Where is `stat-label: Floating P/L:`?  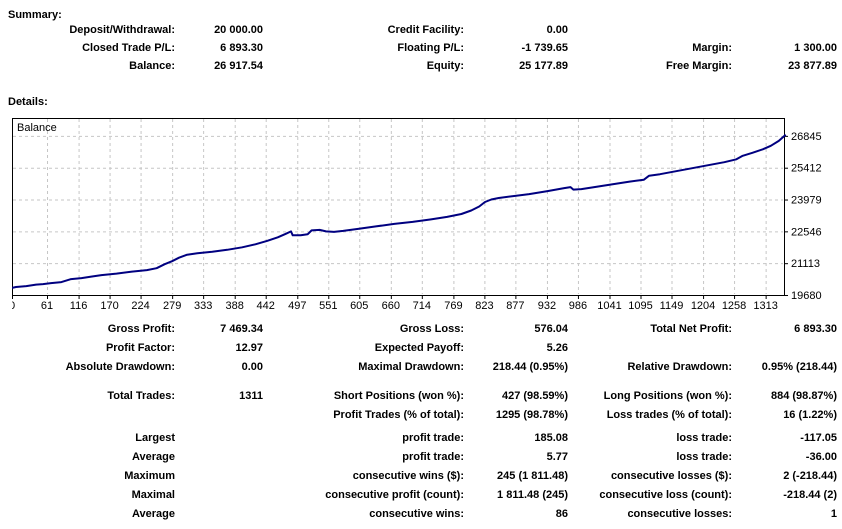 stat-label: Floating P/L: is located at coordinates (430, 48).